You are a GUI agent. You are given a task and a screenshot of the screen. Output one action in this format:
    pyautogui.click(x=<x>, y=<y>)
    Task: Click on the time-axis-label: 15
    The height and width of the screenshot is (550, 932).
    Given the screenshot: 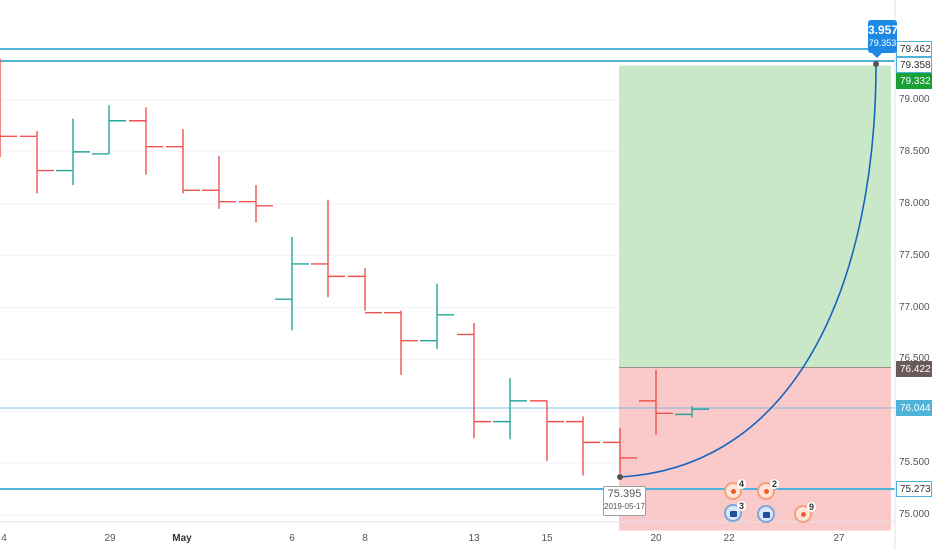 What is the action you would take?
    pyautogui.click(x=547, y=538)
    